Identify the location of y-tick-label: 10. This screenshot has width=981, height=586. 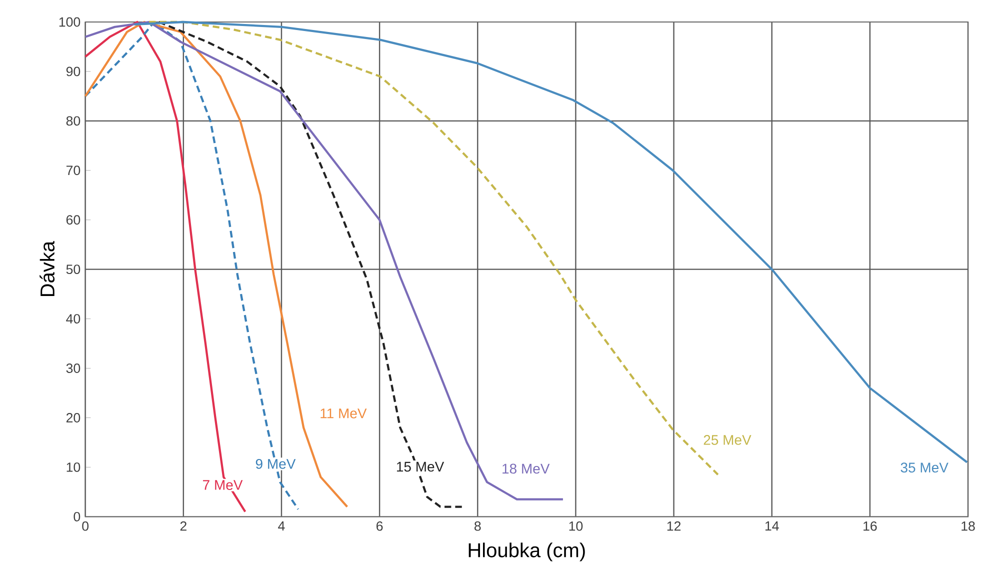
(73, 467).